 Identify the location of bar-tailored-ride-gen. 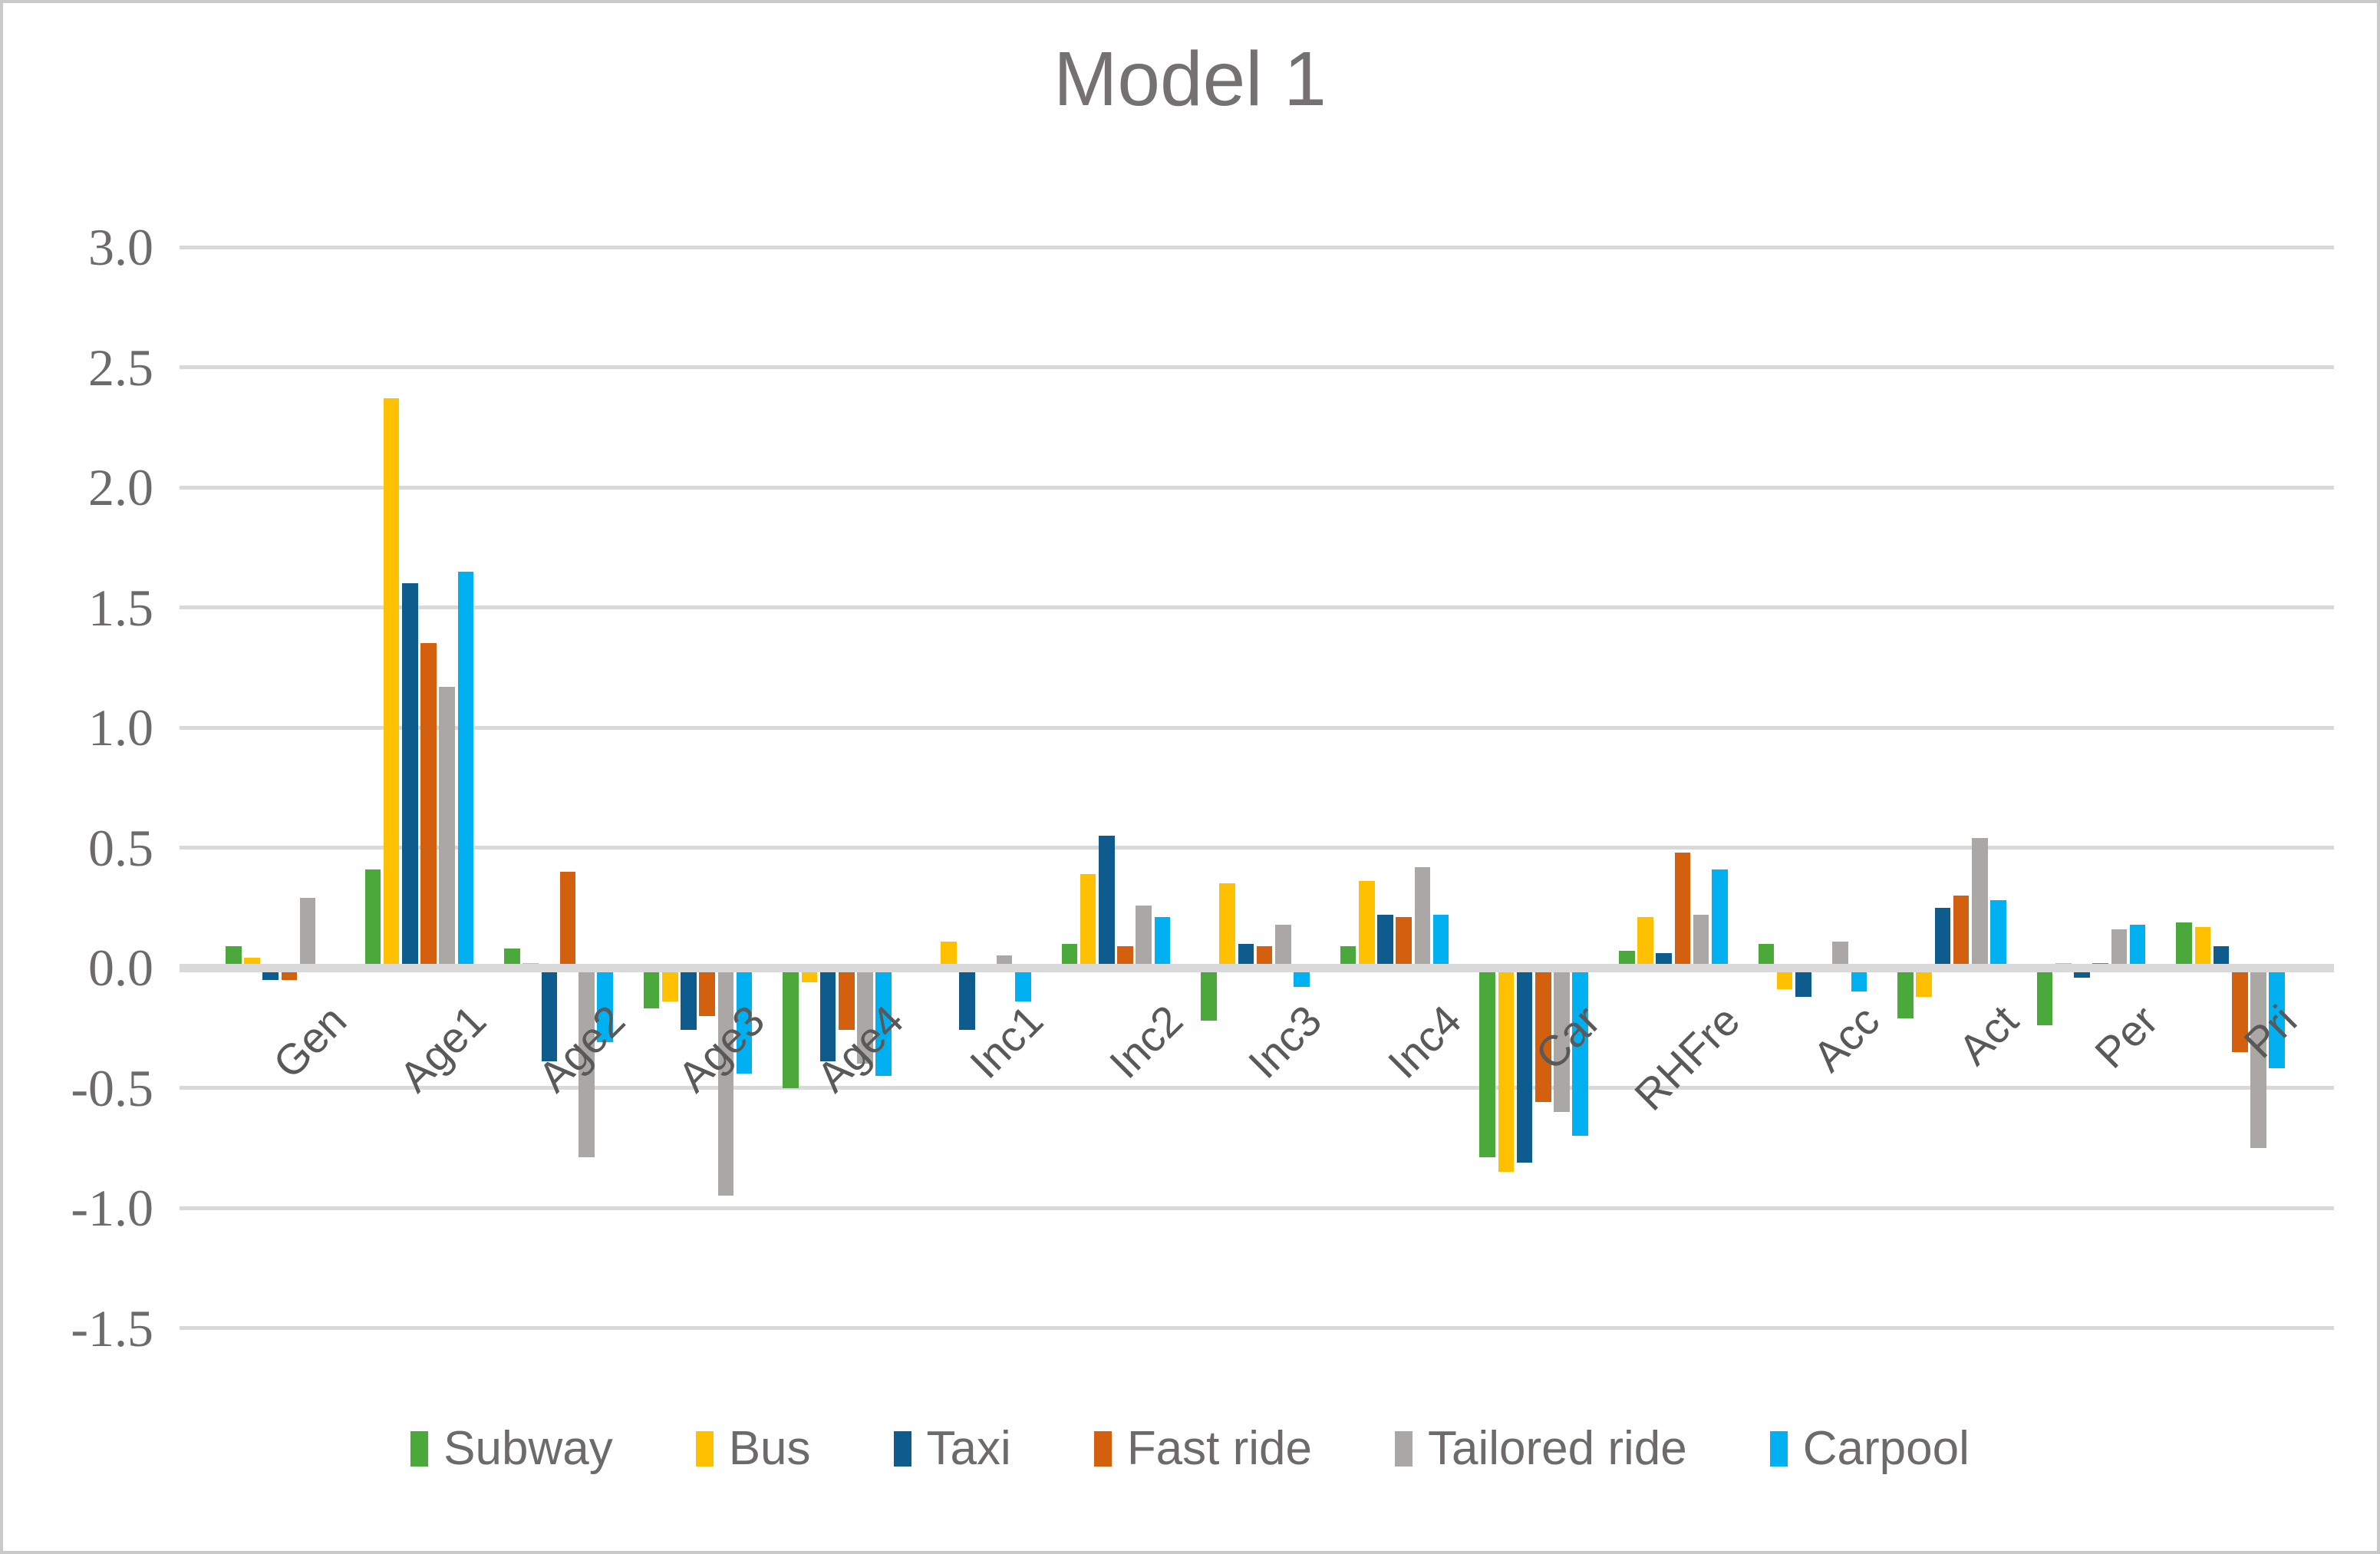
(307, 933).